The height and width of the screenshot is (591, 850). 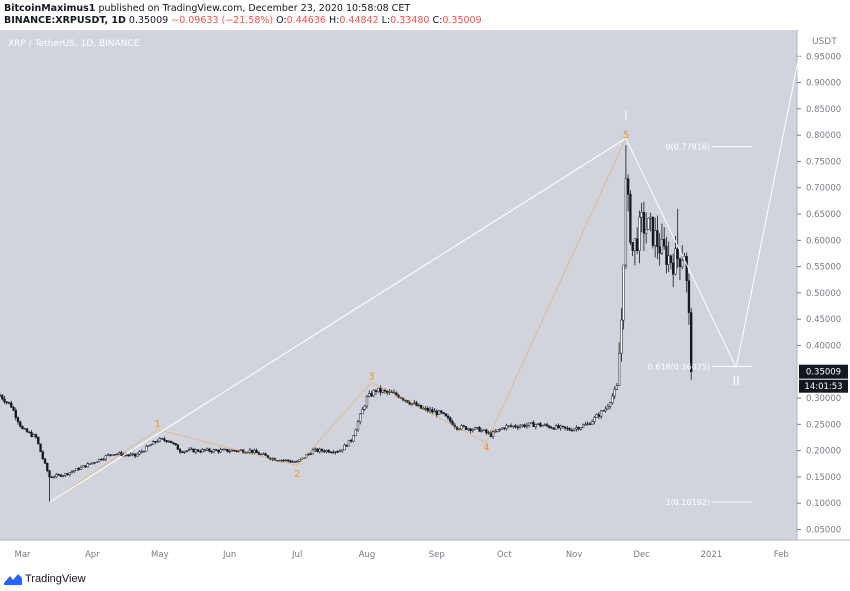 I want to click on y-tick-label: 0.25000, so click(x=823, y=425).